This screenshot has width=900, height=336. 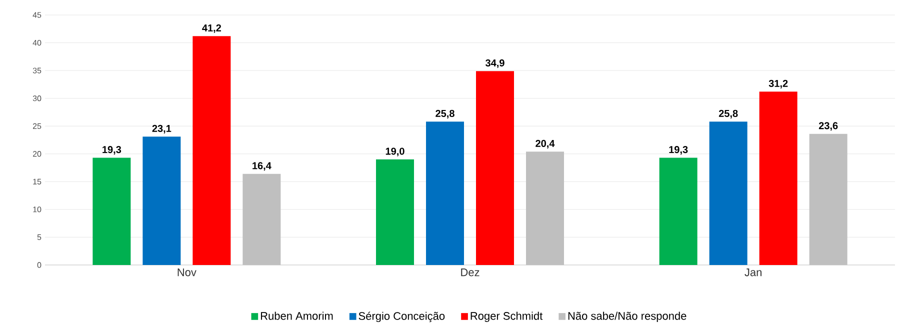 I want to click on data-label: 16,4, so click(x=262, y=166).